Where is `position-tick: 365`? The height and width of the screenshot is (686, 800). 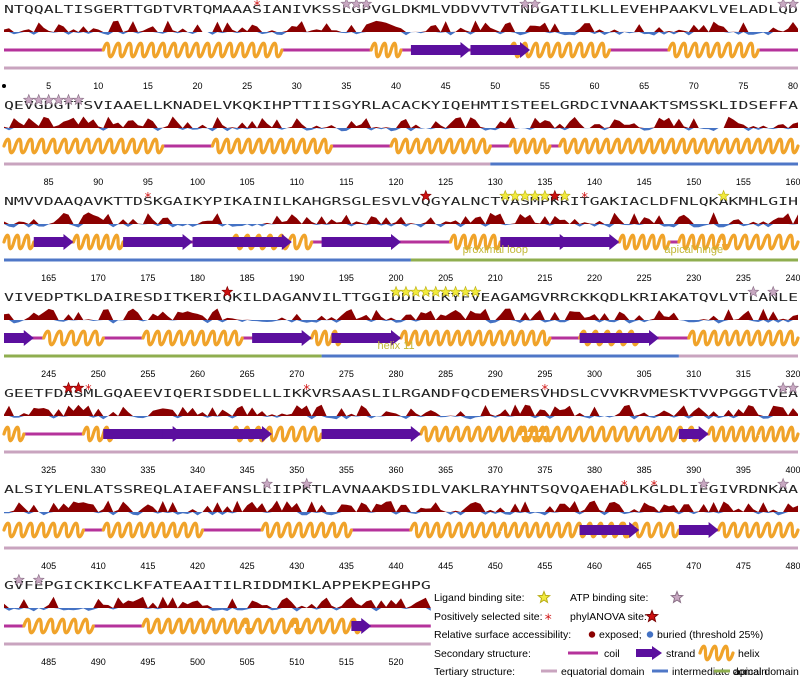
position-tick: 365 is located at coordinates (445, 470).